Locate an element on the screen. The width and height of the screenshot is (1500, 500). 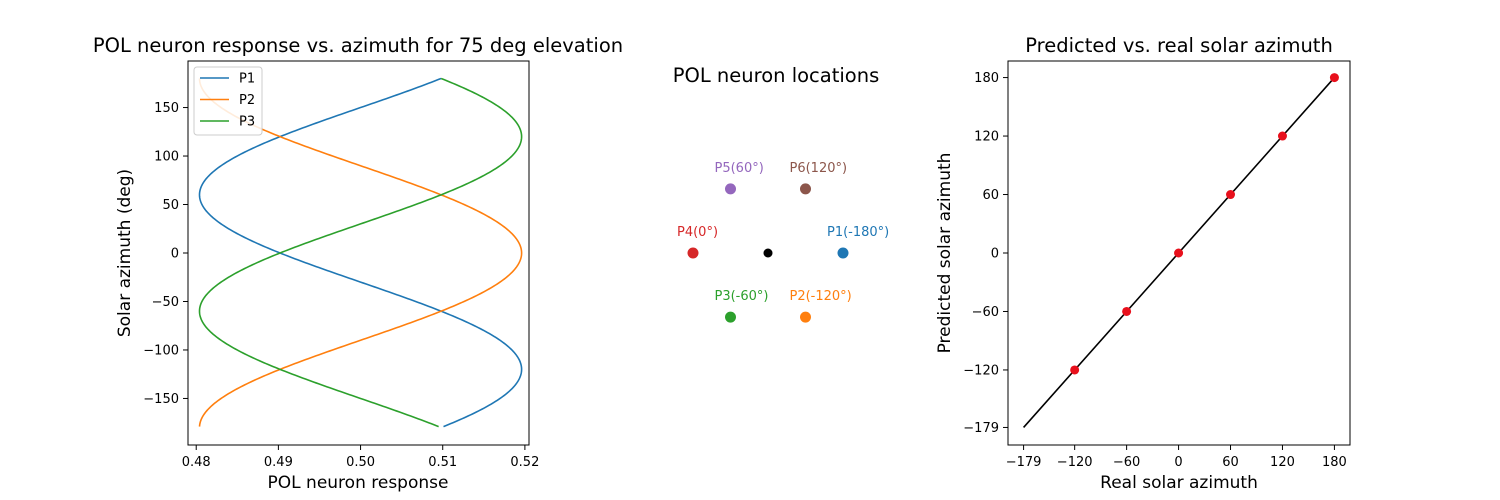
neuron-label: P3(-60°) is located at coordinates (742, 296).